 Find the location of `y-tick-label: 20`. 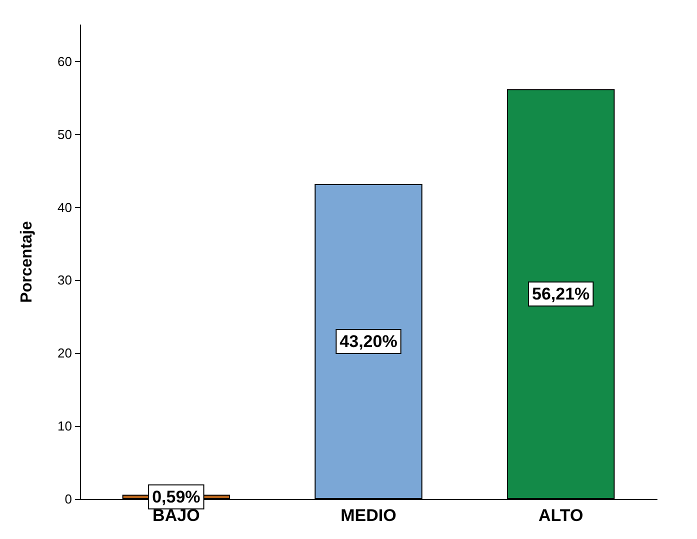

y-tick-label: 20 is located at coordinates (65, 353).